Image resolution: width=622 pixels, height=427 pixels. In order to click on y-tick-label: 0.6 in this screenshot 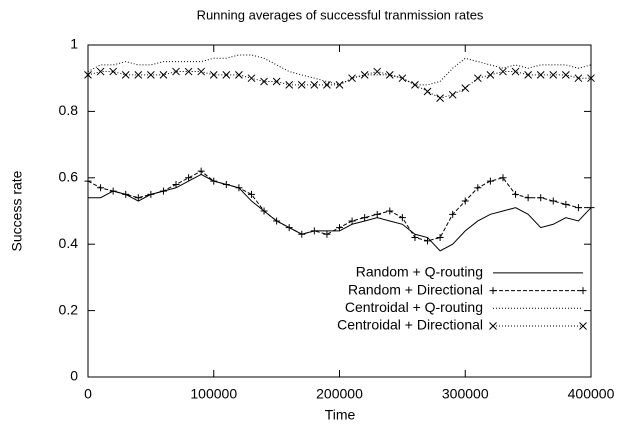, I will do `click(69, 177)`.